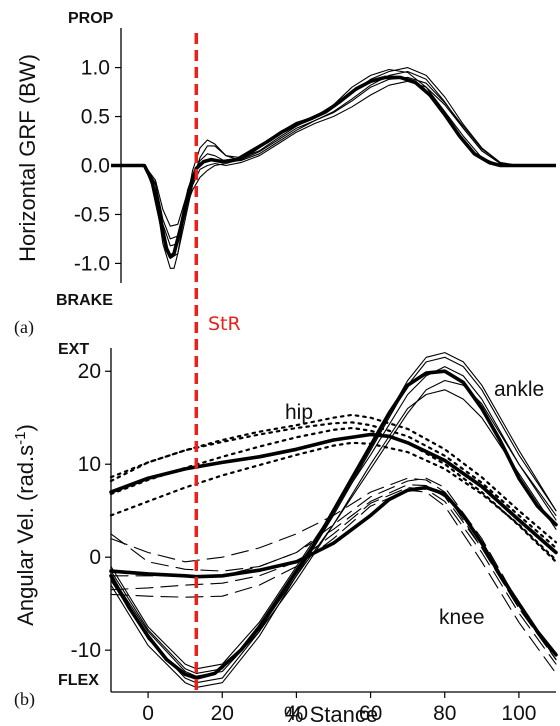  Describe the element at coordinates (95, 117) in the screenshot. I see `y-tick-label-a: 0.5` at that location.